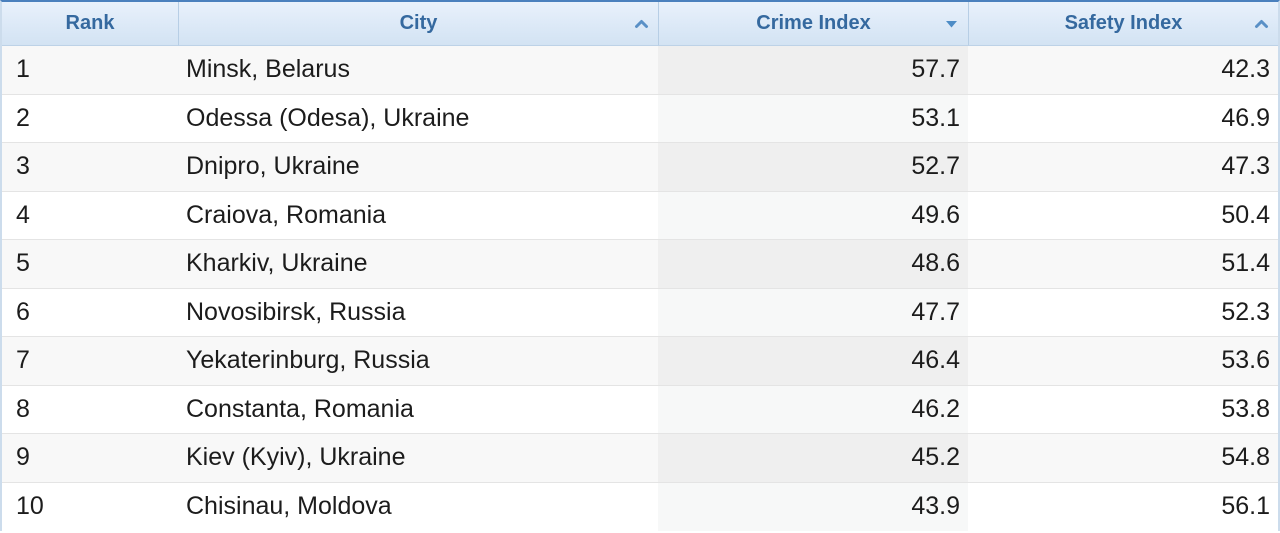 The height and width of the screenshot is (533, 1280). Describe the element at coordinates (289, 506) in the screenshot. I see `city-cell: Chisinau, Moldova` at that location.